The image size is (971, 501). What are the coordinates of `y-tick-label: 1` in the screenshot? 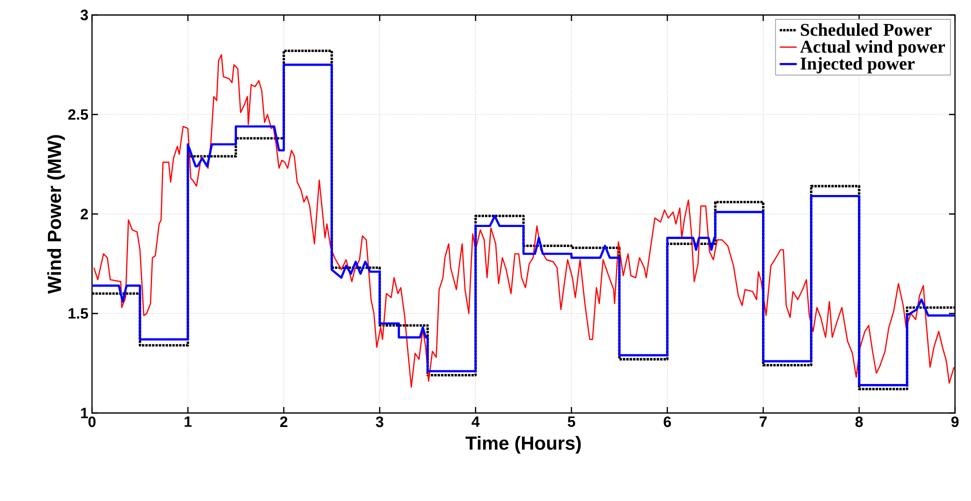 It's located at (84, 413).